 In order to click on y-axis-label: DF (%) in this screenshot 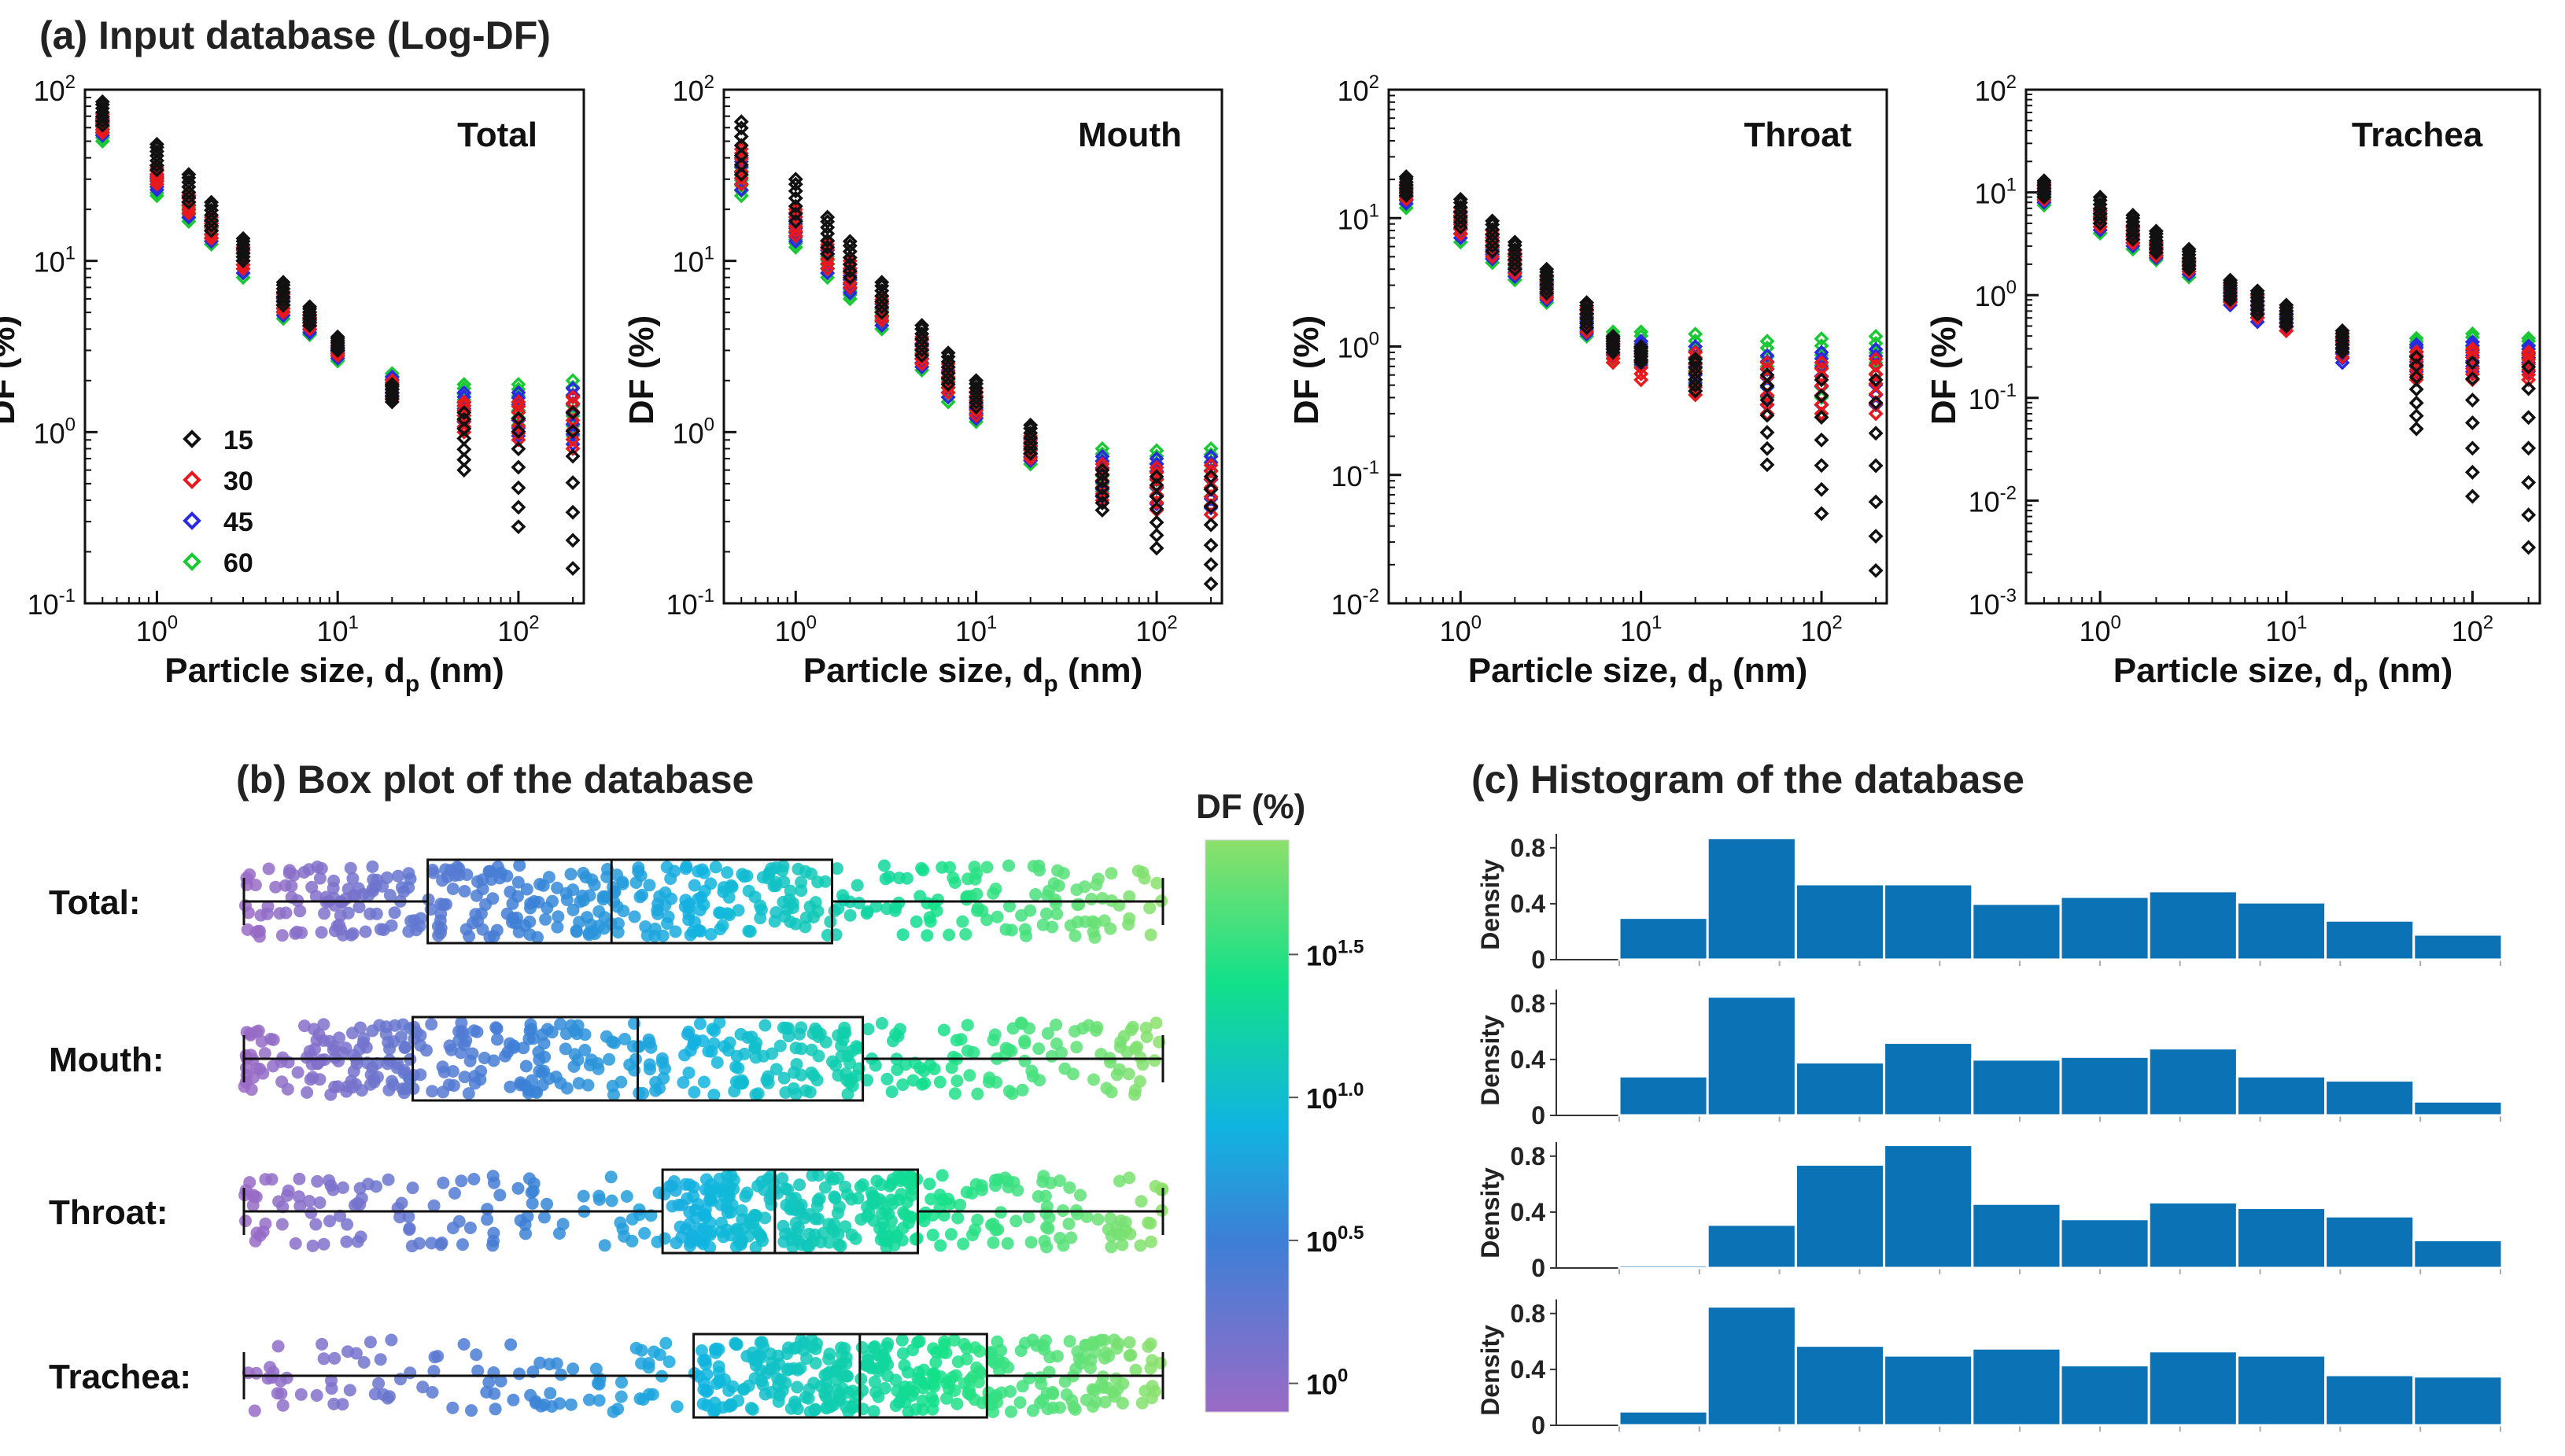, I will do `click(641, 370)`.